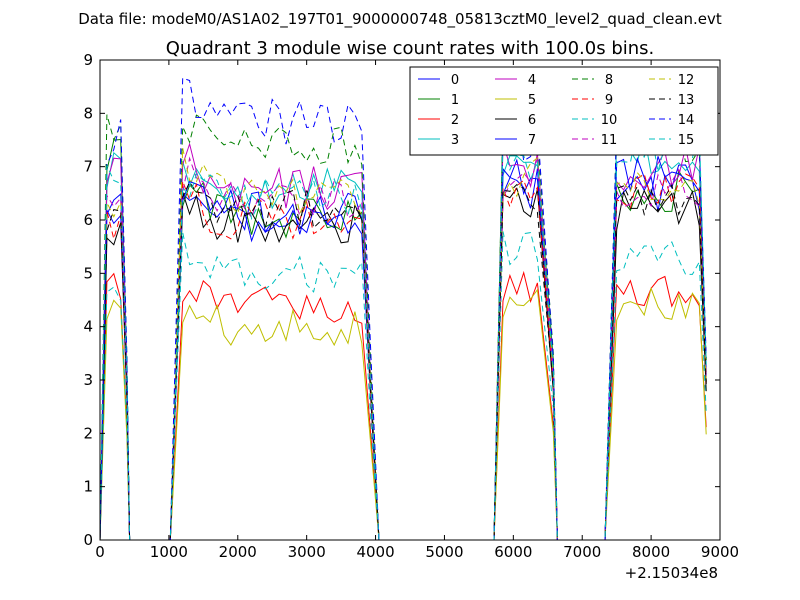 The image size is (800, 600). Describe the element at coordinates (88, 327) in the screenshot. I see `y-tick-label: 4` at that location.